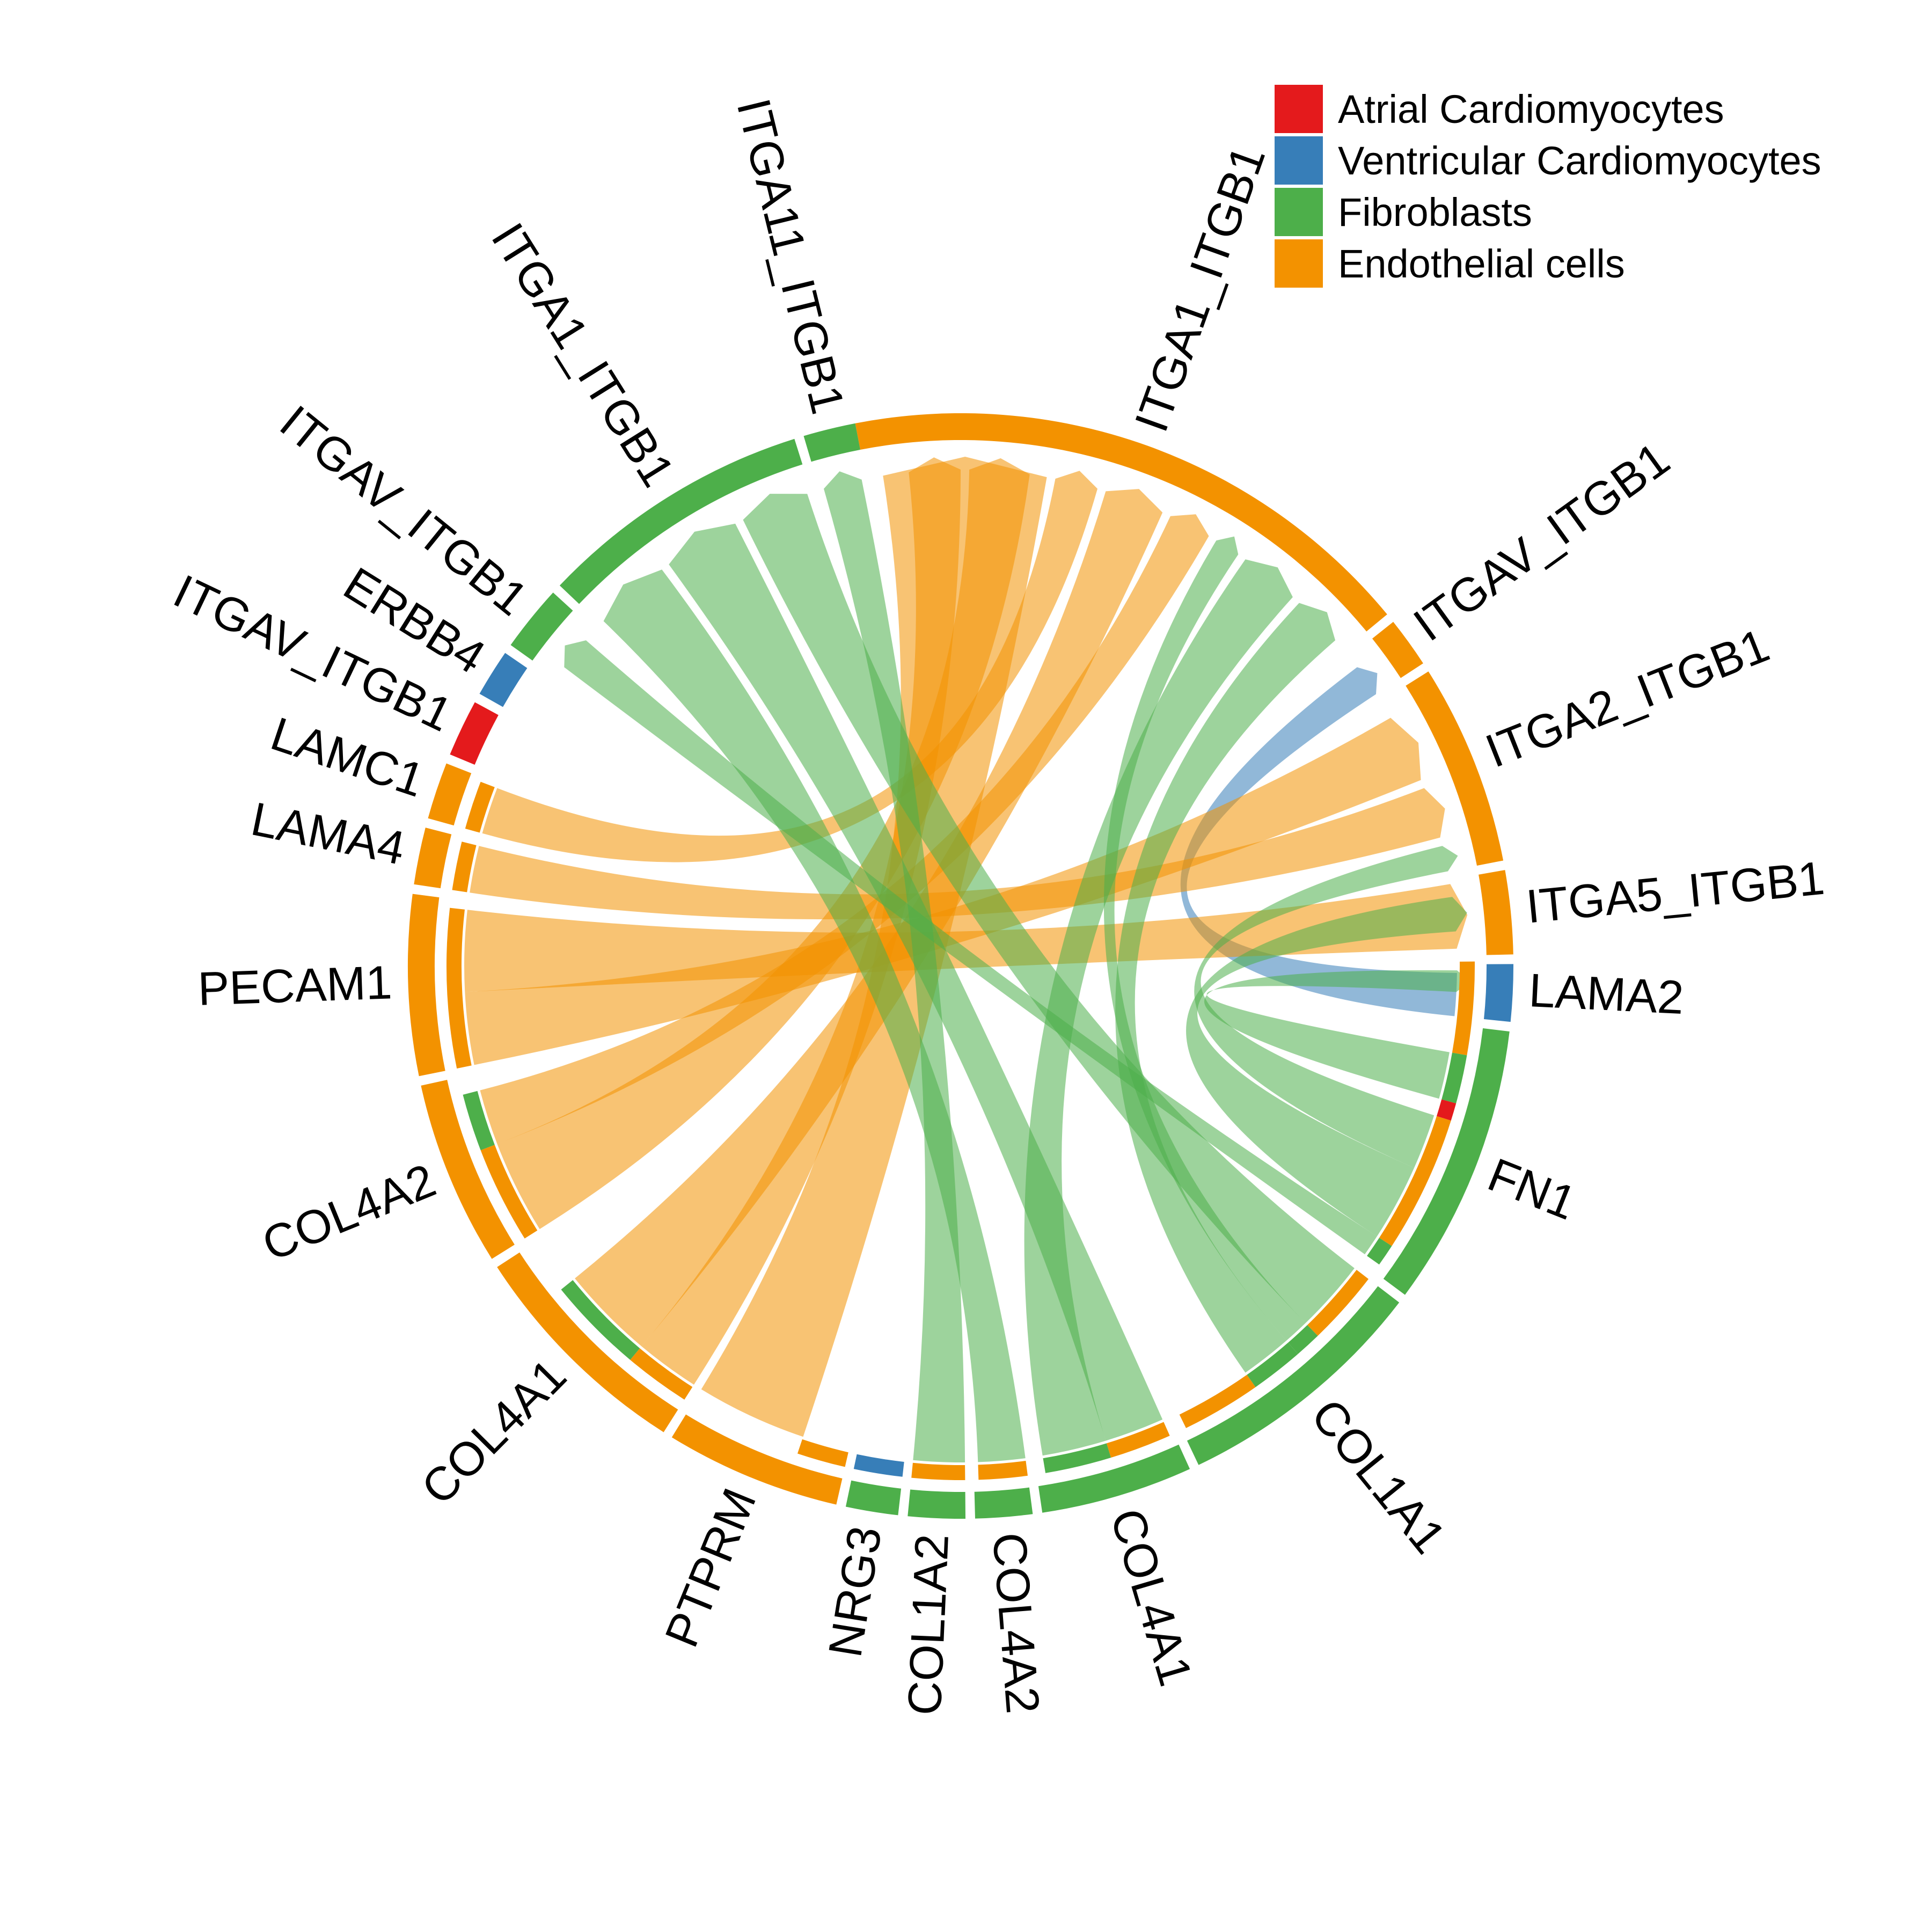 The width and height of the screenshot is (1932, 1932). What do you see at coordinates (1435, 212) in the screenshot?
I see `legend-label: Fibroblasts` at bounding box center [1435, 212].